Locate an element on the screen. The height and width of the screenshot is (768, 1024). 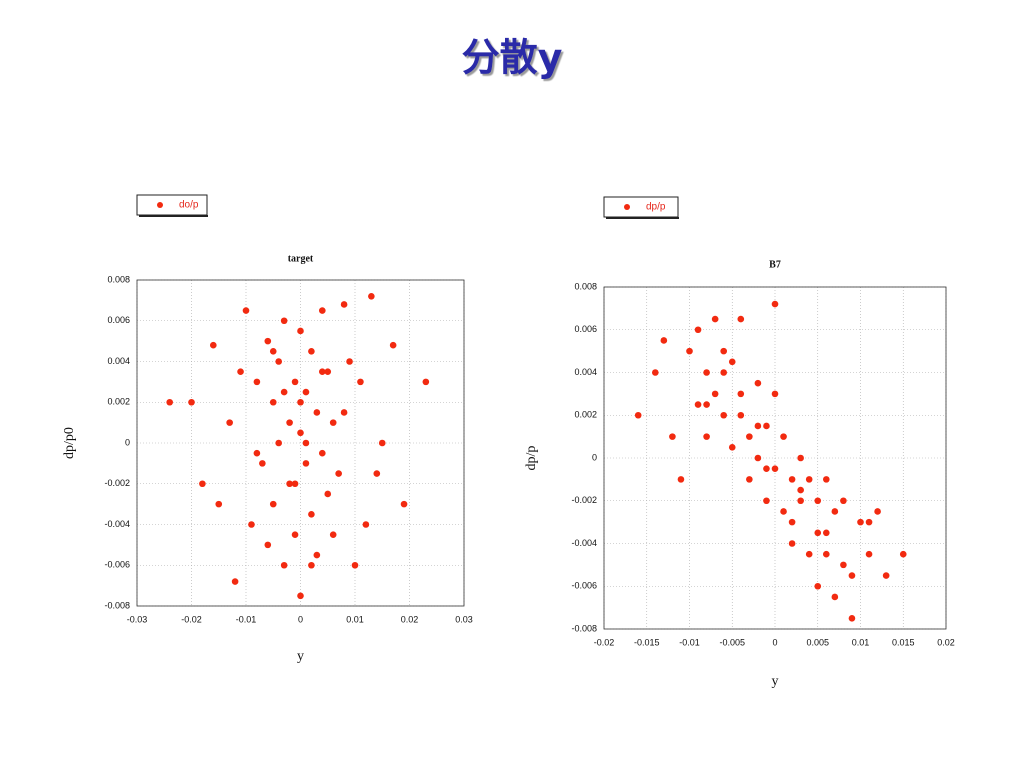
x-tick-label: -0.03 is located at coordinates (137, 619).